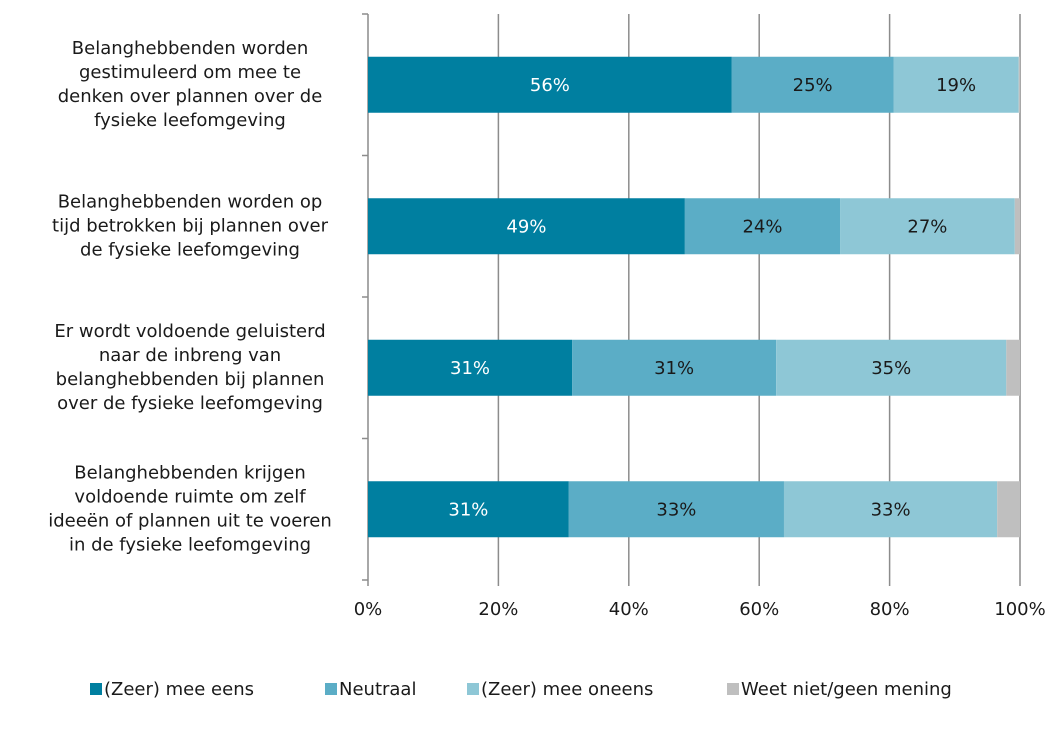 The image size is (1053, 729). Describe the element at coordinates (1019, 609) in the screenshot. I see `x-tick-label: 100%` at that location.